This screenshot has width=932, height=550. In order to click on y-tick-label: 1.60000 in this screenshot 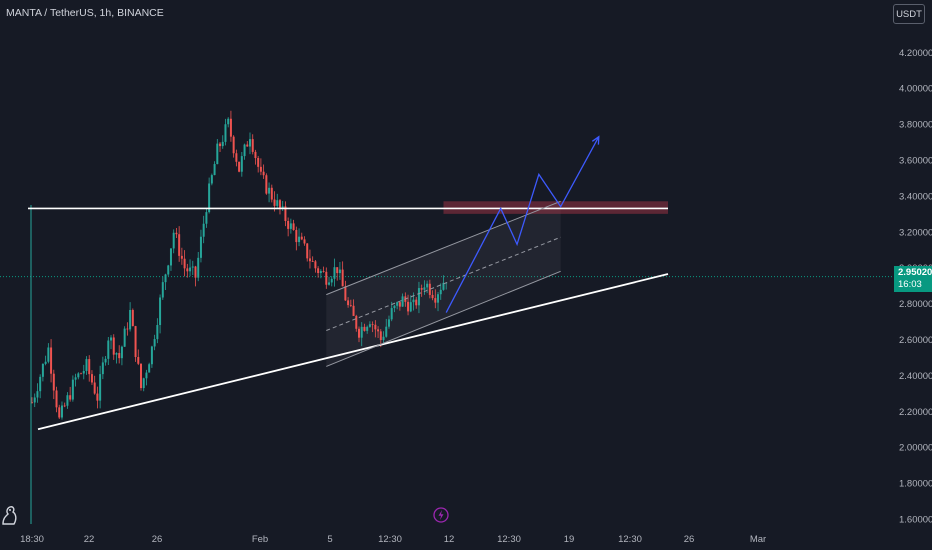, I will do `click(915, 520)`.